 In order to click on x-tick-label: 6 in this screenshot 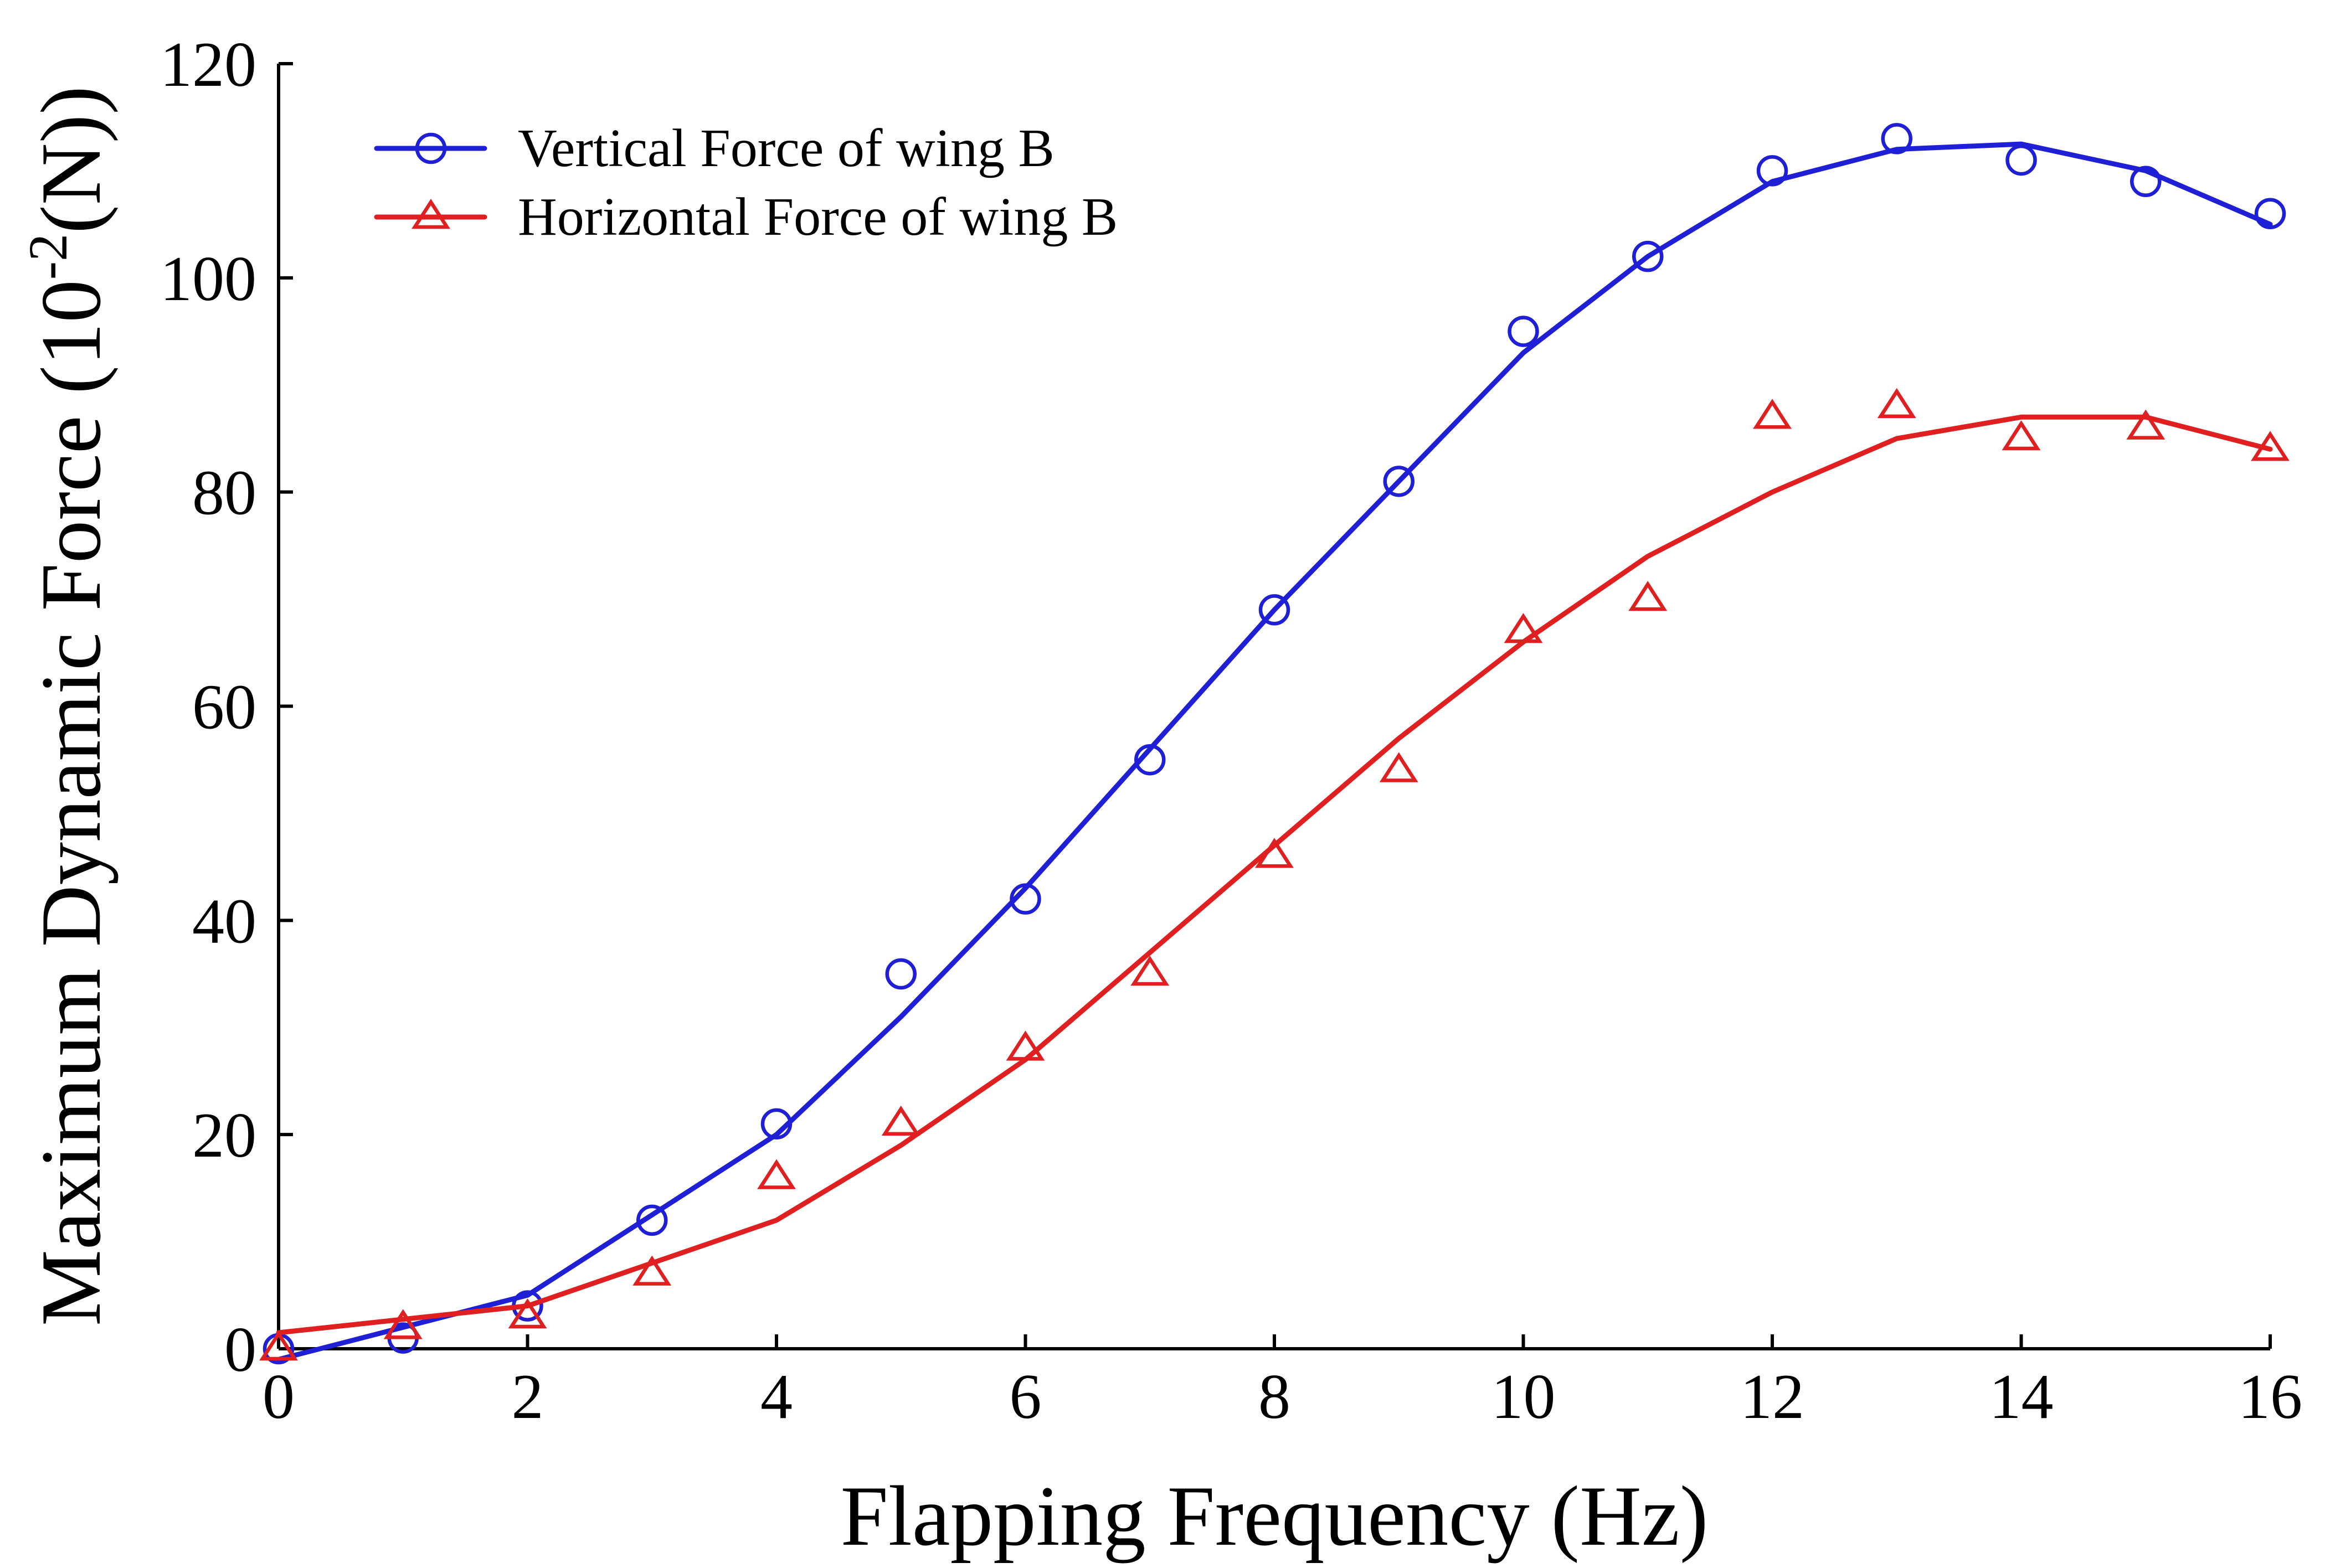, I will do `click(1026, 1396)`.